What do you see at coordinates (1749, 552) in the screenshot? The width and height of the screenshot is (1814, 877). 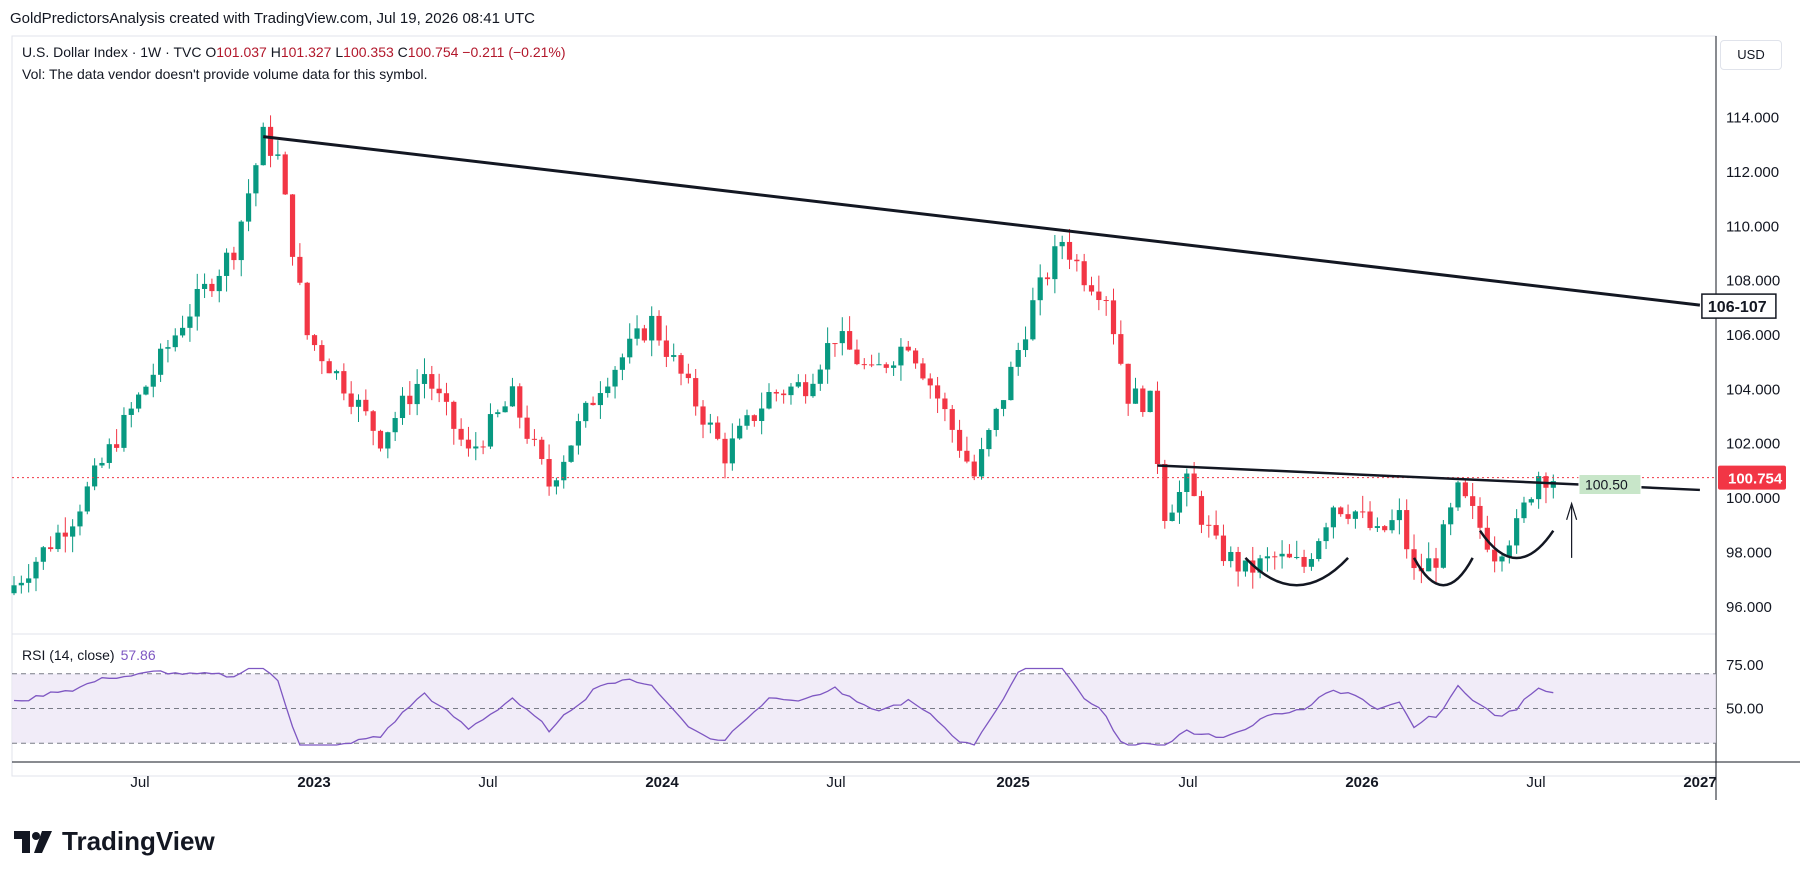 I see `price-tick-label: 98.000` at bounding box center [1749, 552].